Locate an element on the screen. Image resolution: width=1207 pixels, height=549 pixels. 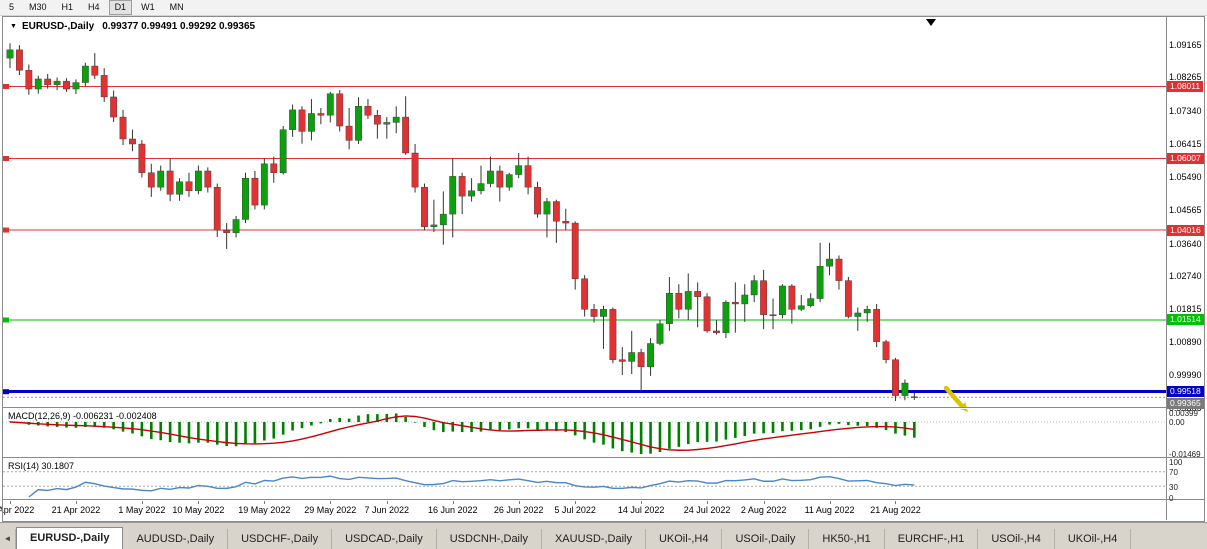
price-axis-label: 0.99990 is located at coordinates (1185, 374).